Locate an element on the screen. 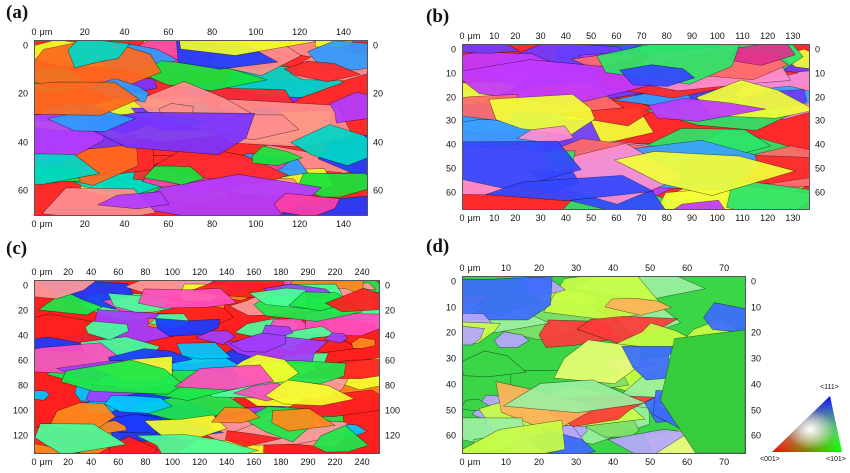  orientation-map-d is located at coordinates (604, 365).